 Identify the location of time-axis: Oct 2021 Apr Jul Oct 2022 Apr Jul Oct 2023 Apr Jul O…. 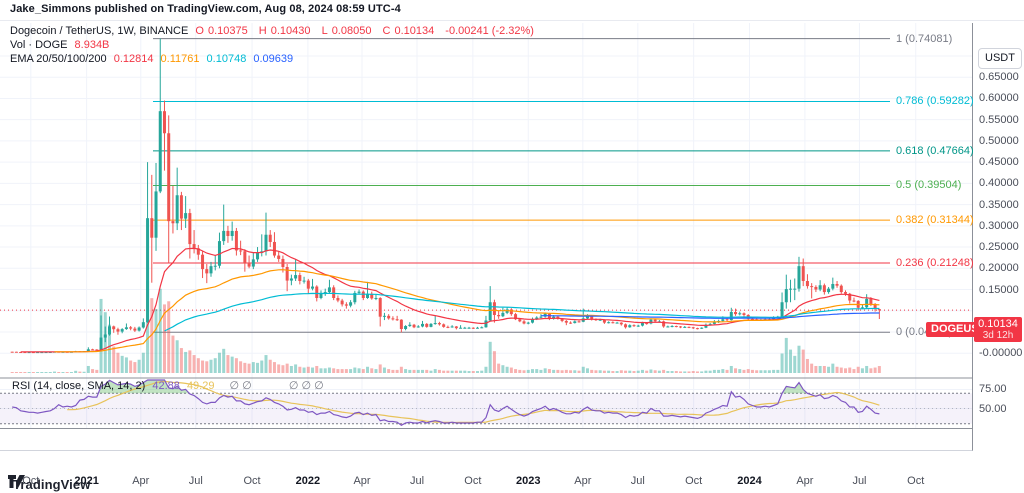
(486, 480).